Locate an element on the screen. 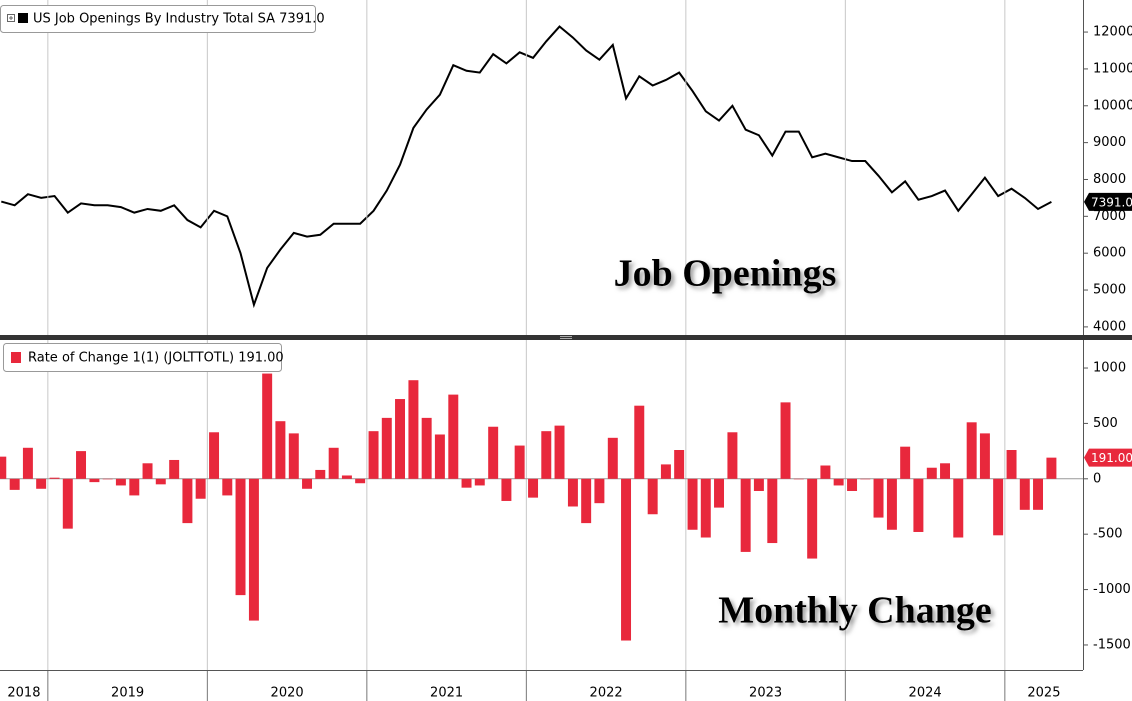  annotation: Monthly Change is located at coordinates (854, 611).